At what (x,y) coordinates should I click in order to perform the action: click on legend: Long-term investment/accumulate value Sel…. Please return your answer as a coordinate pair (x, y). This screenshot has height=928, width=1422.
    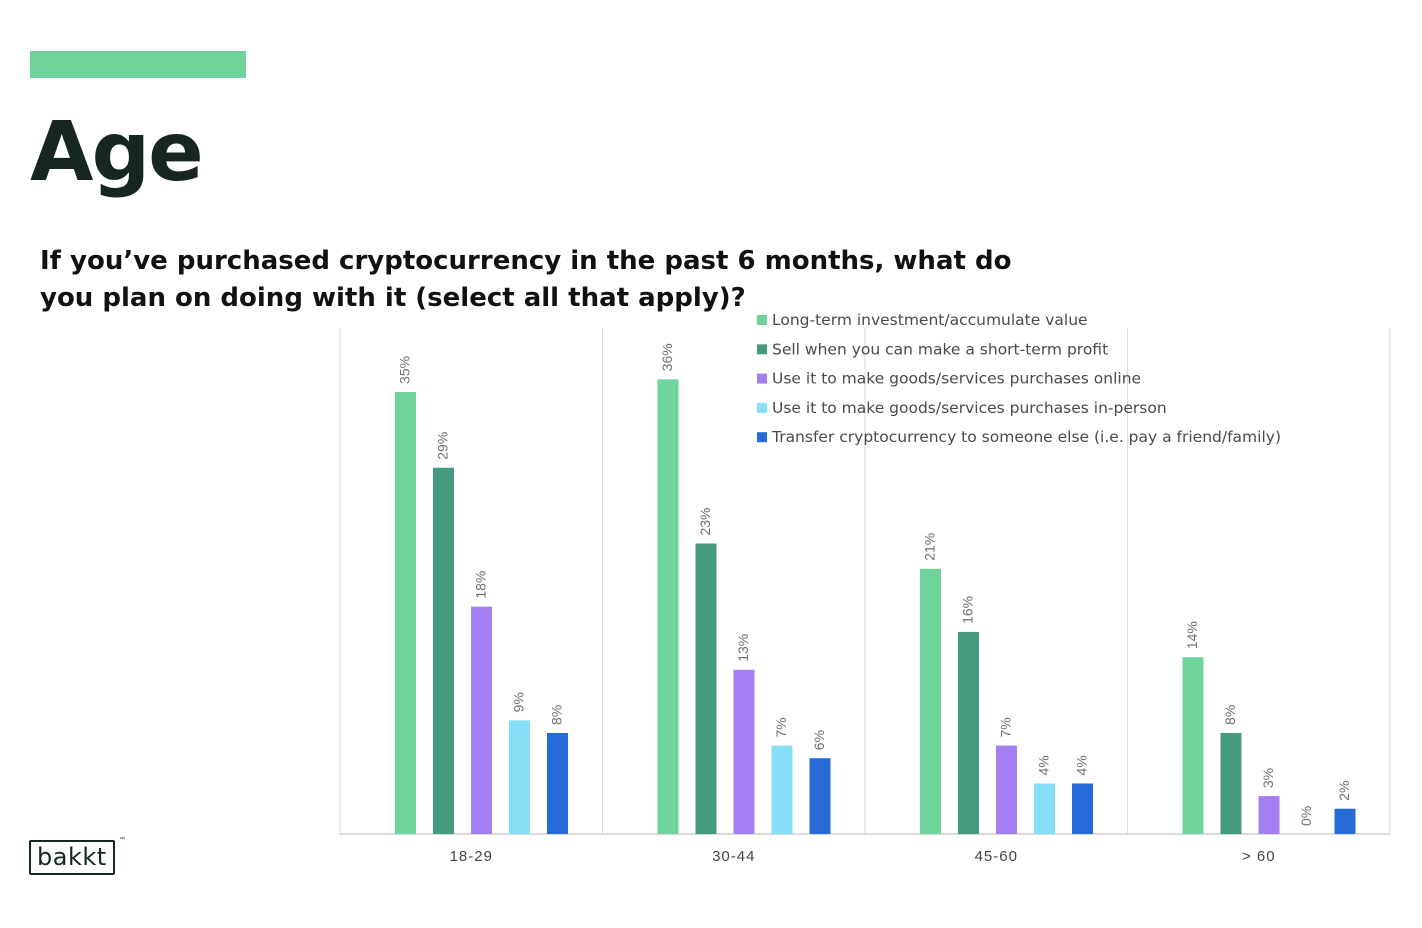
    Looking at the image, I should click on (1019, 378).